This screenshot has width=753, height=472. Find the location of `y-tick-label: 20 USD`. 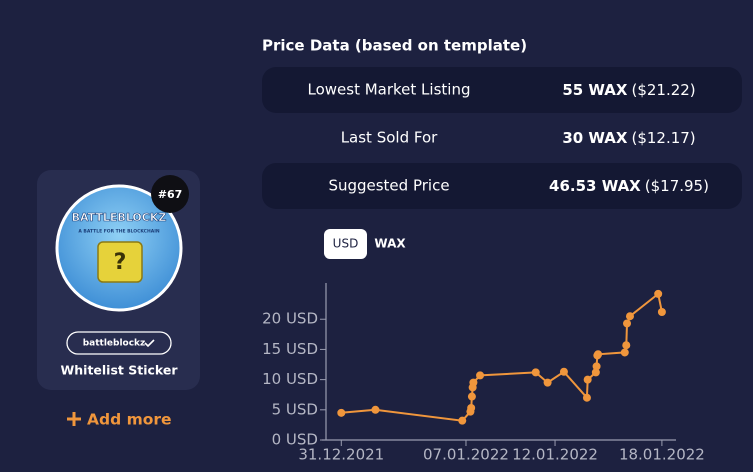

y-tick-label: 20 USD is located at coordinates (290, 319).